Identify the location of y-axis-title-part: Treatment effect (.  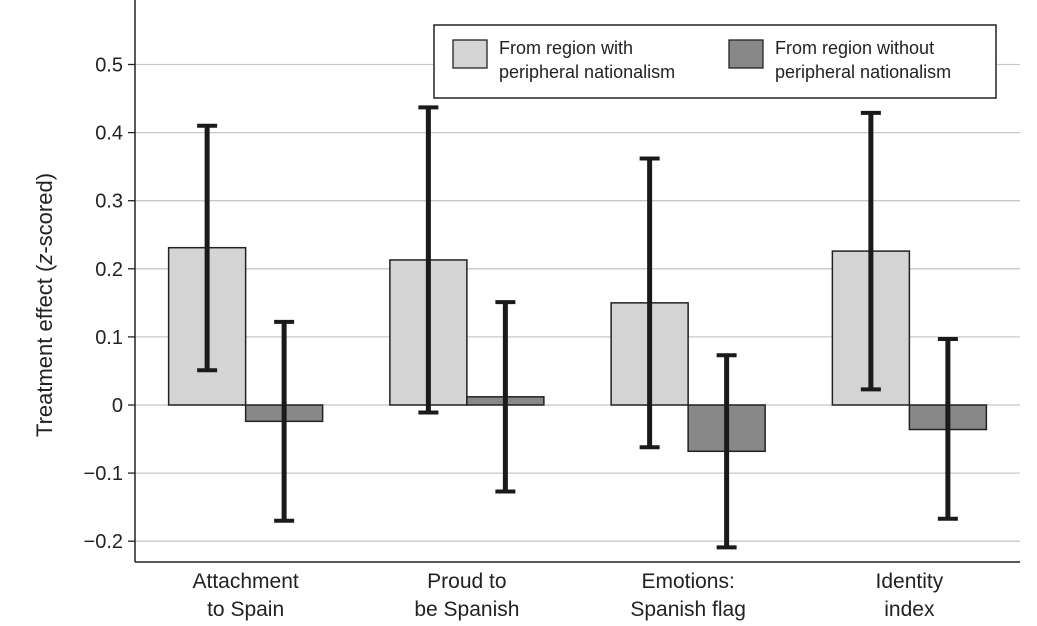
(44, 350).